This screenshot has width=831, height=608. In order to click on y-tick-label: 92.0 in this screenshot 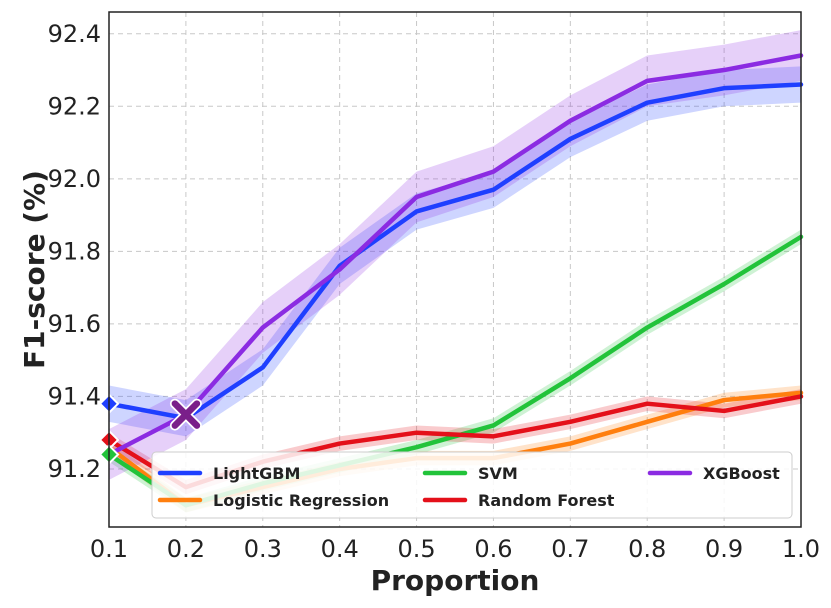, I will do `click(74, 179)`.